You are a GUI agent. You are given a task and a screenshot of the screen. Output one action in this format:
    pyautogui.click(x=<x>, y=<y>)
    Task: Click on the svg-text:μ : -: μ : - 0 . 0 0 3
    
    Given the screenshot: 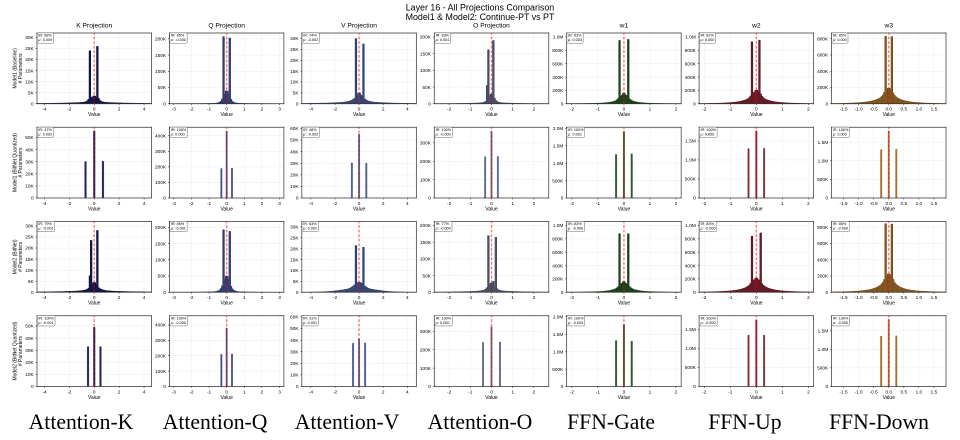 What is the action you would take?
    pyautogui.click(x=575, y=321)
    